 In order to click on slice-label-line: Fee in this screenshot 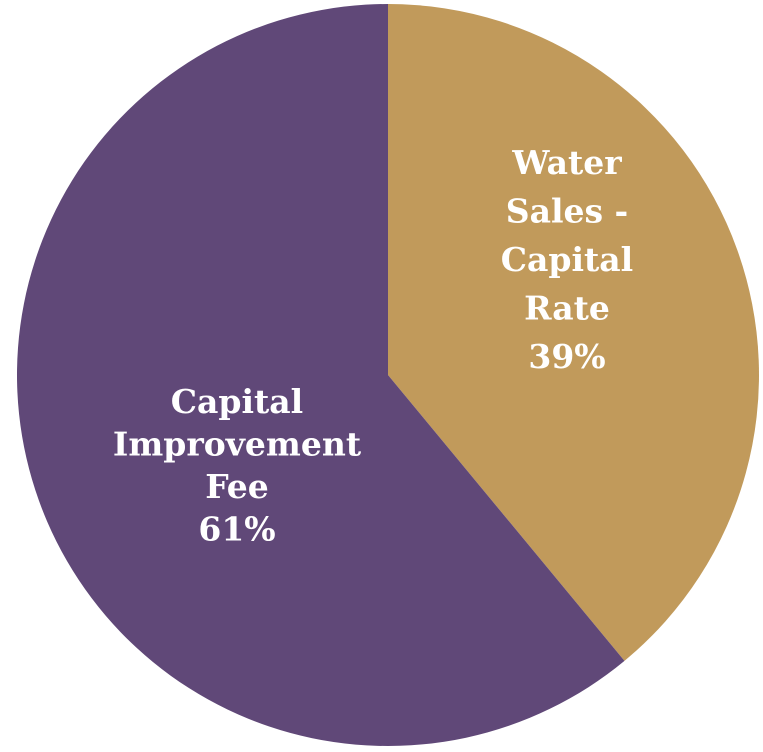, I will do `click(237, 486)`.